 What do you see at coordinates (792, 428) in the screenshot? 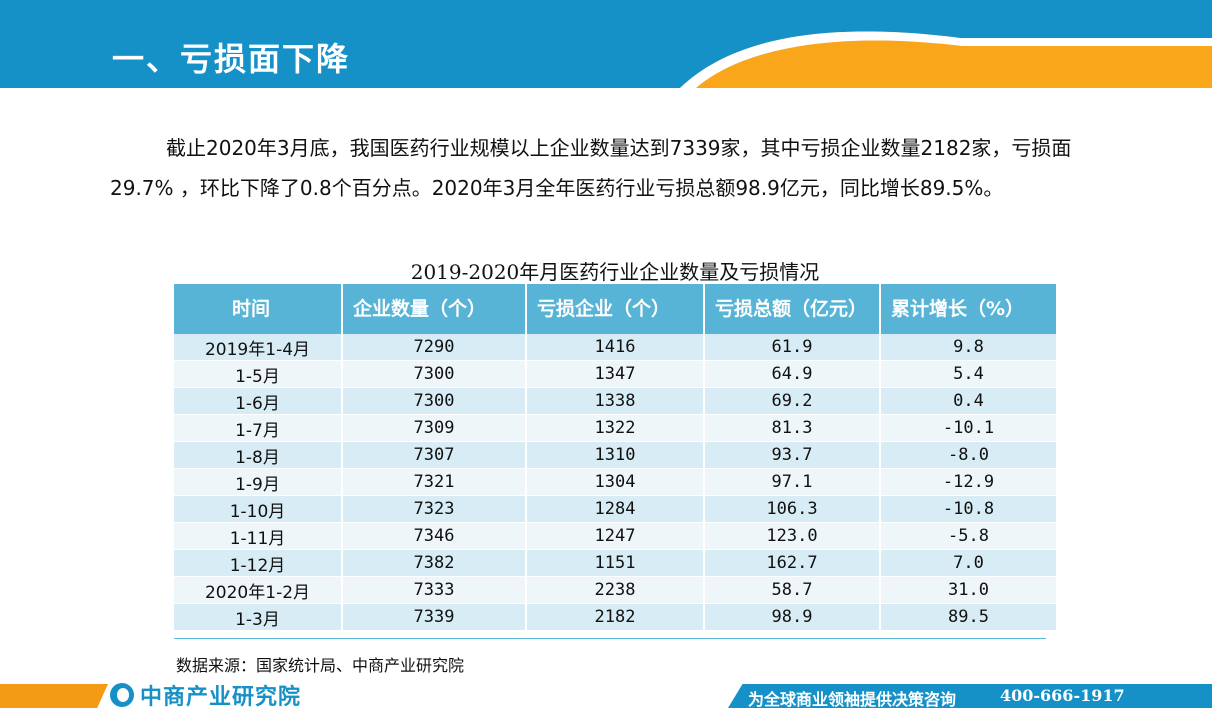
I see `cell-loss-total: 81.3` at bounding box center [792, 428].